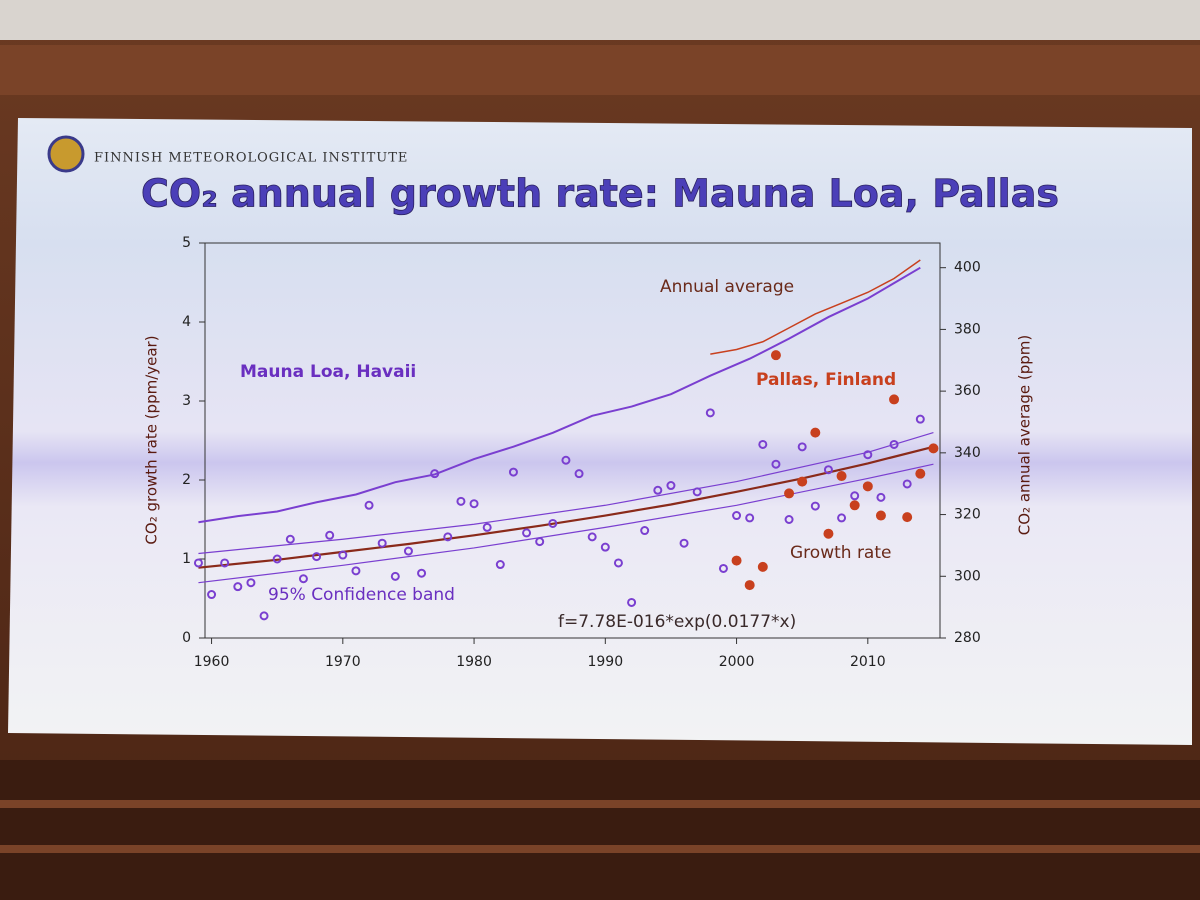 The height and width of the screenshot is (900, 1200). What do you see at coordinates (328, 372) in the screenshot?
I see `series-label: Mauna Loa, Havaii` at bounding box center [328, 372].